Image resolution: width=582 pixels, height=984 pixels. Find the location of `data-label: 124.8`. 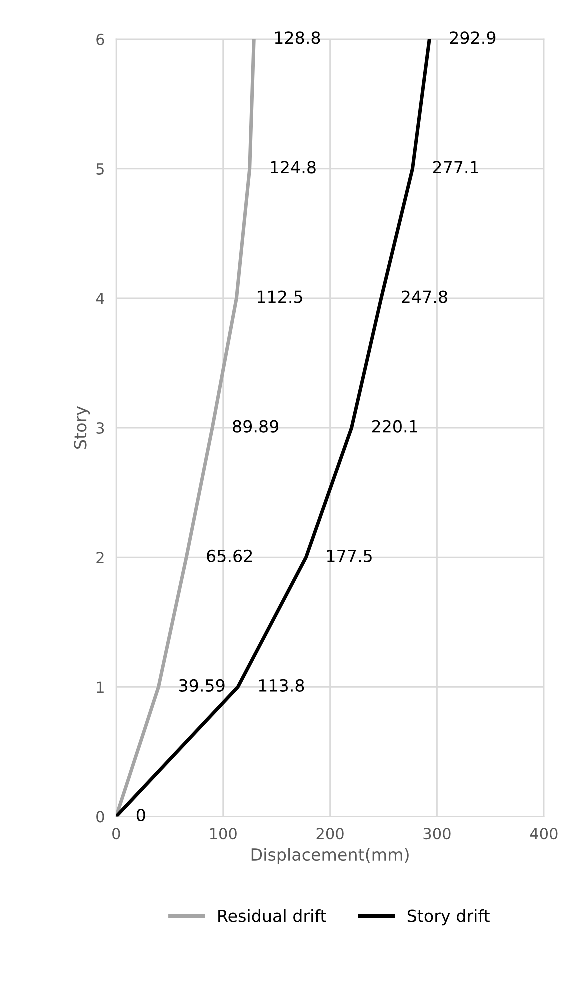

data-label: 124.8 is located at coordinates (293, 167).